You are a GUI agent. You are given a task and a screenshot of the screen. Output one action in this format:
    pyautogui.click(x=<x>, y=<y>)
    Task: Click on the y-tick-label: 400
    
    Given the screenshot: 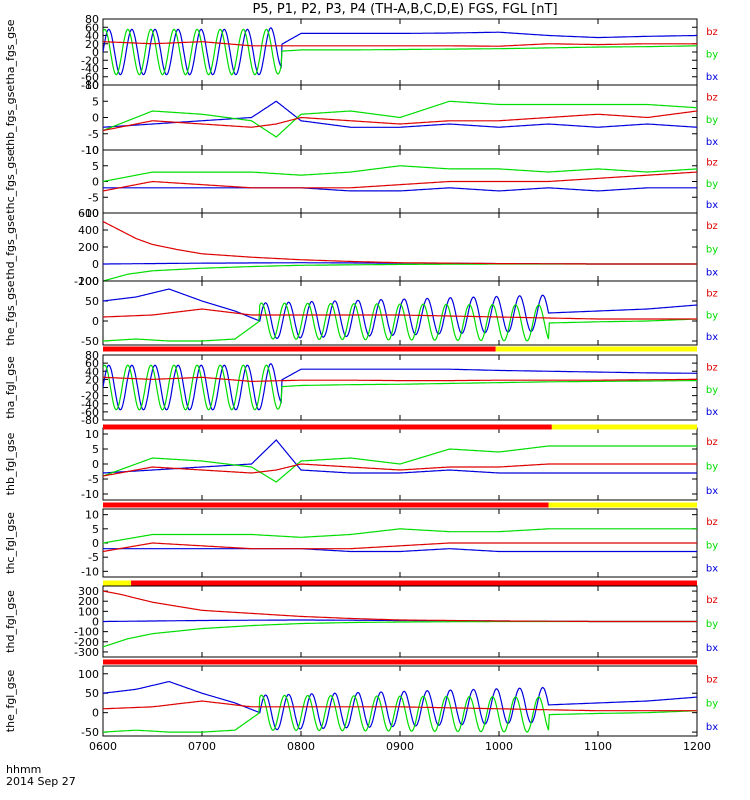 What is the action you would take?
    pyautogui.click(x=88, y=230)
    